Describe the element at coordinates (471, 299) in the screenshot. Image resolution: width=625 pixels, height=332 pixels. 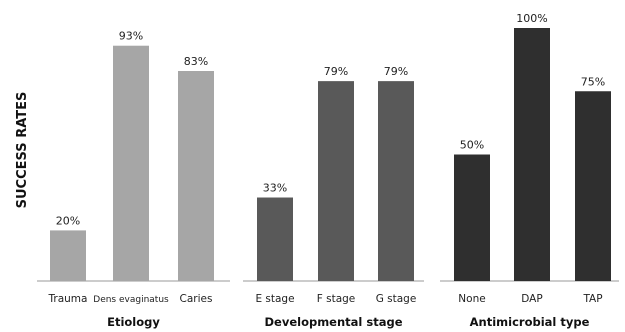
I see `category-label-none: None` at that location.